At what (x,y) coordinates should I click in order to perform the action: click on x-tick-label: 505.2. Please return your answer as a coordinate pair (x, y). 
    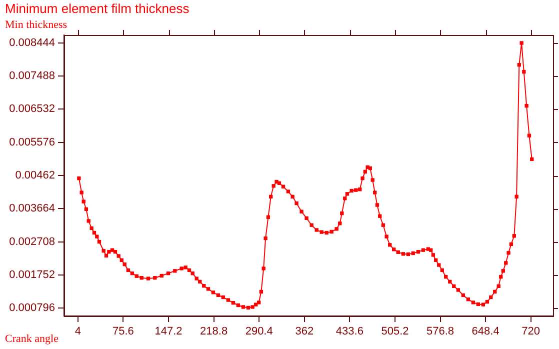
    Looking at the image, I should click on (395, 332).